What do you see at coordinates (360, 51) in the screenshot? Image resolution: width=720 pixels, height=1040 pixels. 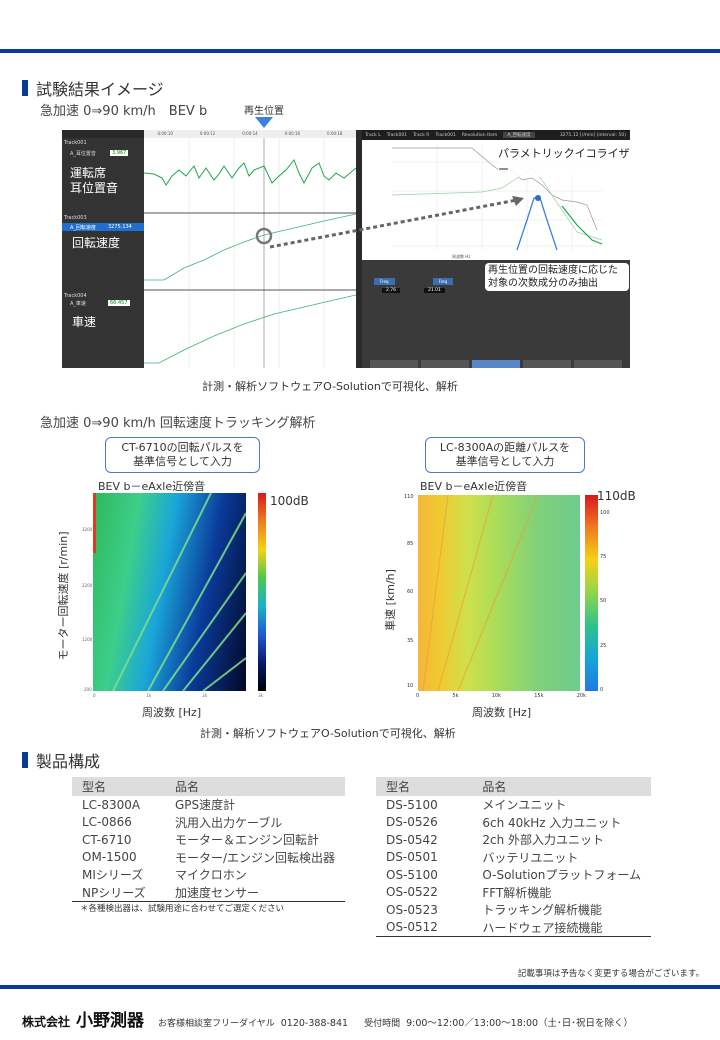 I see `top-rule` at bounding box center [360, 51].